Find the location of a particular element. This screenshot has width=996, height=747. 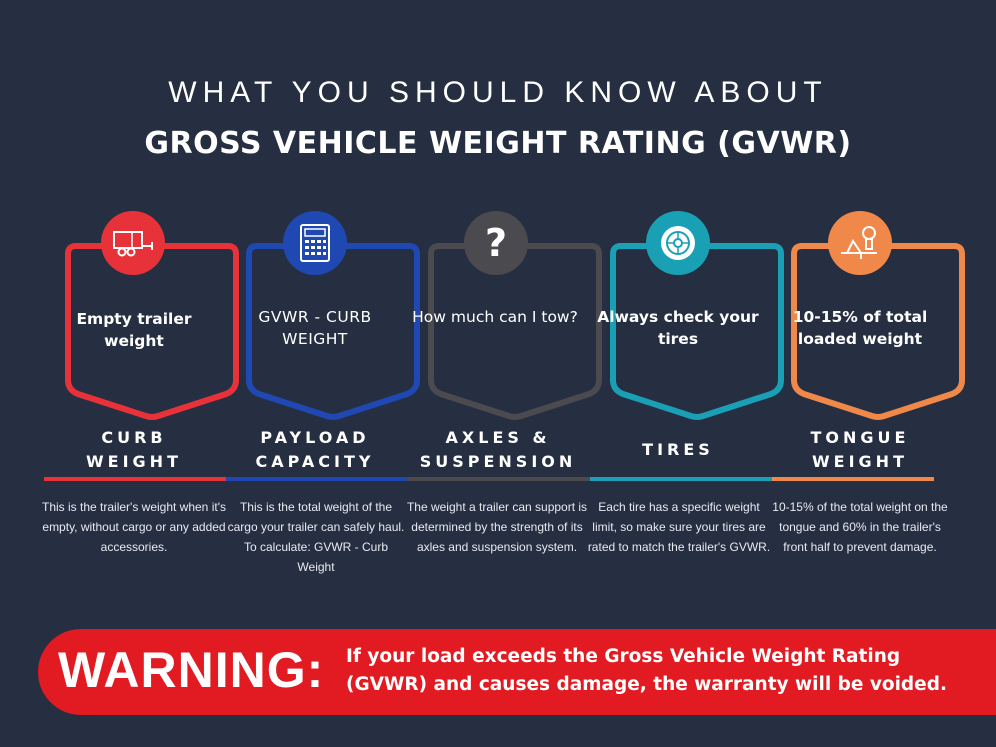

warning-word: WARNING: is located at coordinates (191, 670).